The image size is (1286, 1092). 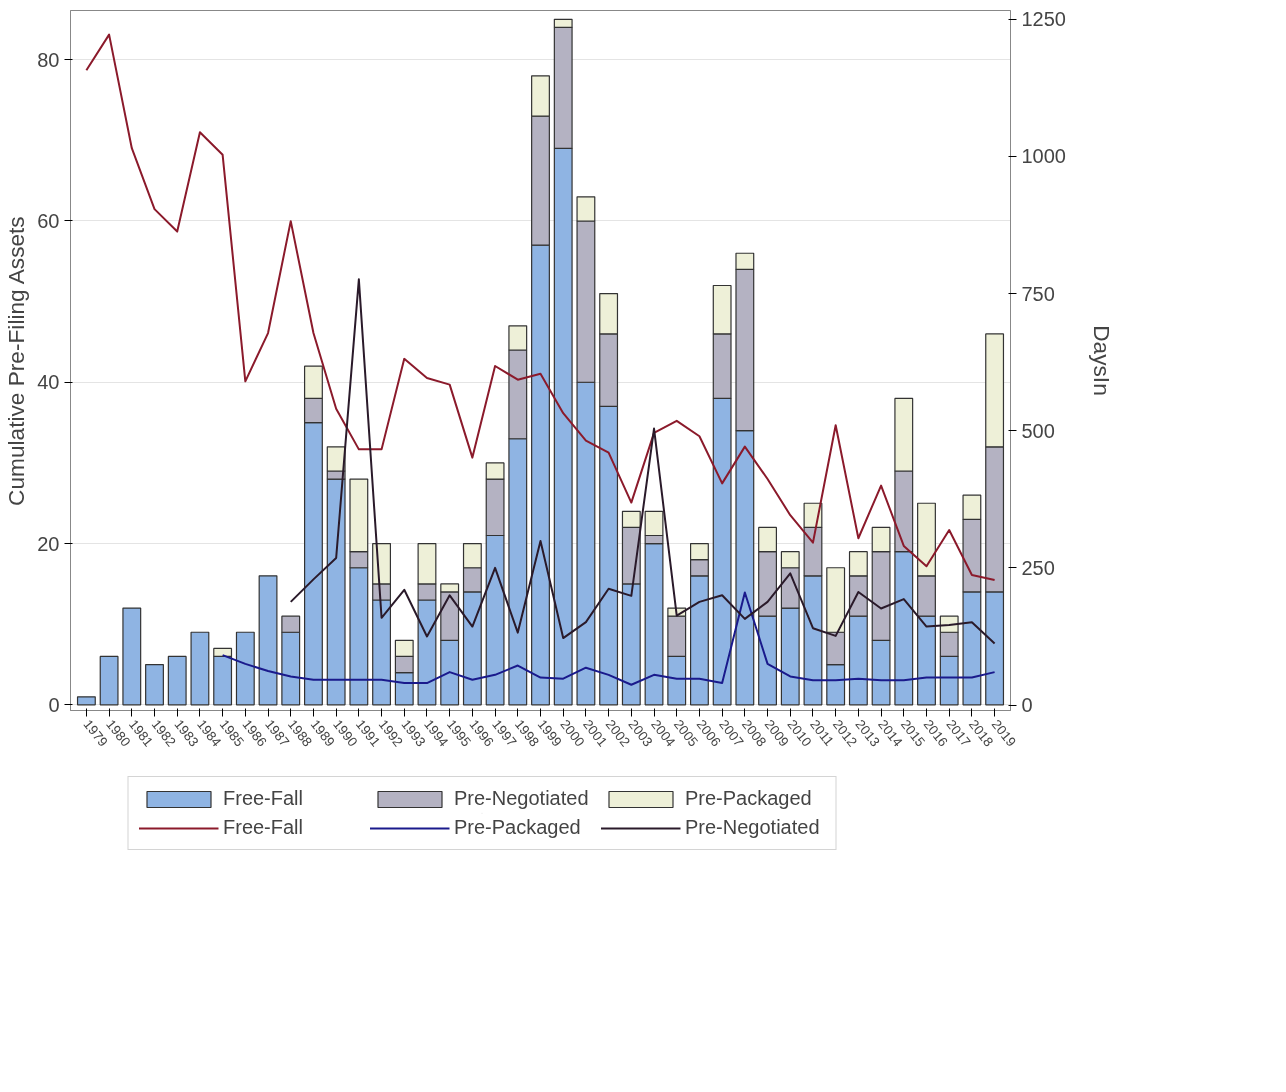 I want to click on y-tick-label: 20, so click(x=48, y=543).